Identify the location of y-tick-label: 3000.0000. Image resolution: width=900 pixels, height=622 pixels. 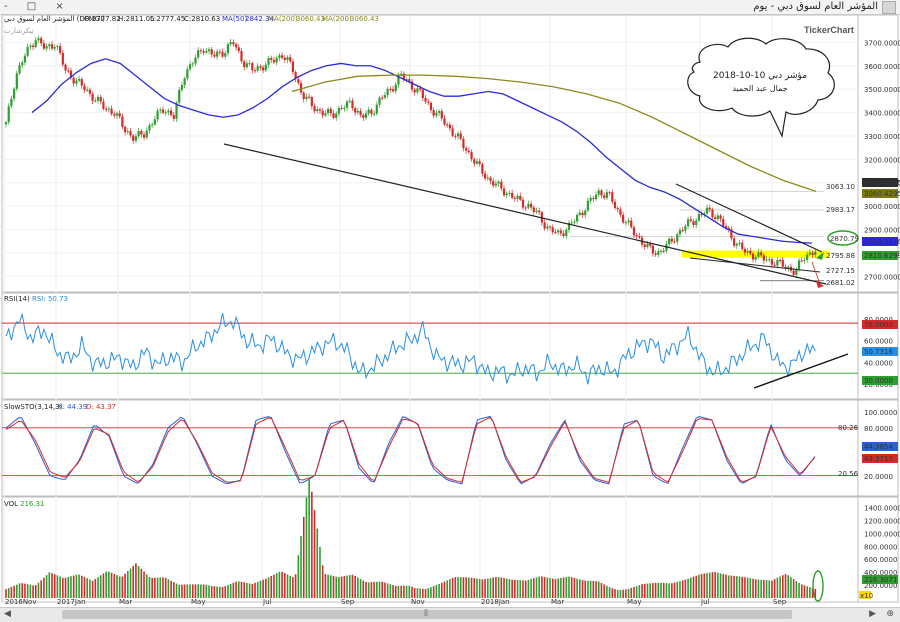
(882, 207).